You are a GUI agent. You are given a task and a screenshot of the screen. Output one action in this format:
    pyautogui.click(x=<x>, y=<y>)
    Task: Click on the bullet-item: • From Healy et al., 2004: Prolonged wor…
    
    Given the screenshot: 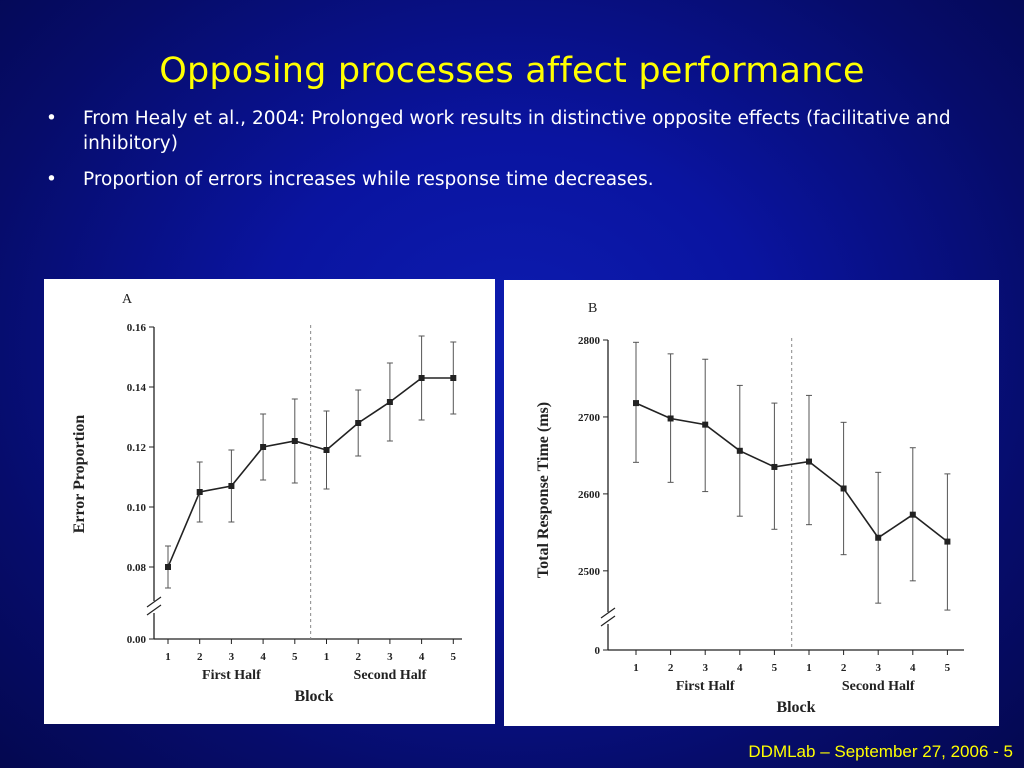 What is the action you would take?
    pyautogui.click(x=516, y=131)
    